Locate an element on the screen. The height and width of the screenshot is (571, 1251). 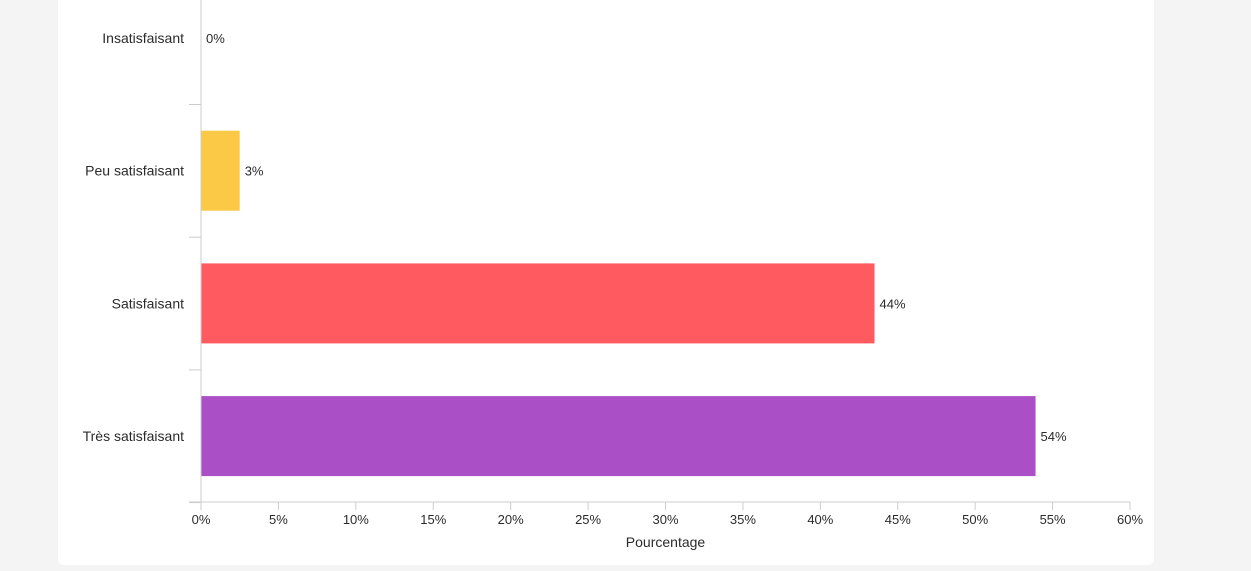
x-tick-label: 40% is located at coordinates (820, 519).